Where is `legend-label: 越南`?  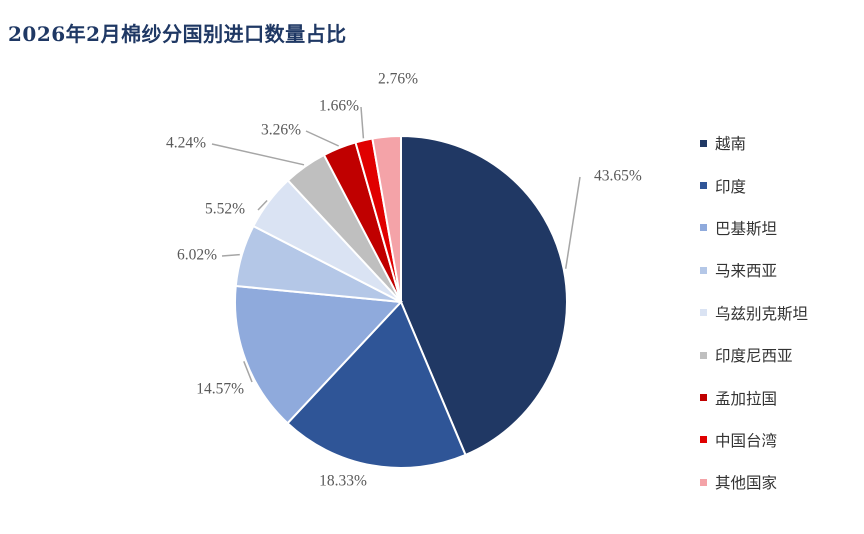 legend-label: 越南 is located at coordinates (731, 144).